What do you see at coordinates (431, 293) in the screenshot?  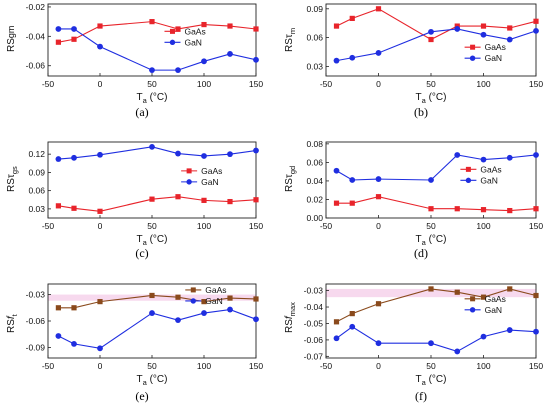 I see `highlight-band` at bounding box center [431, 293].